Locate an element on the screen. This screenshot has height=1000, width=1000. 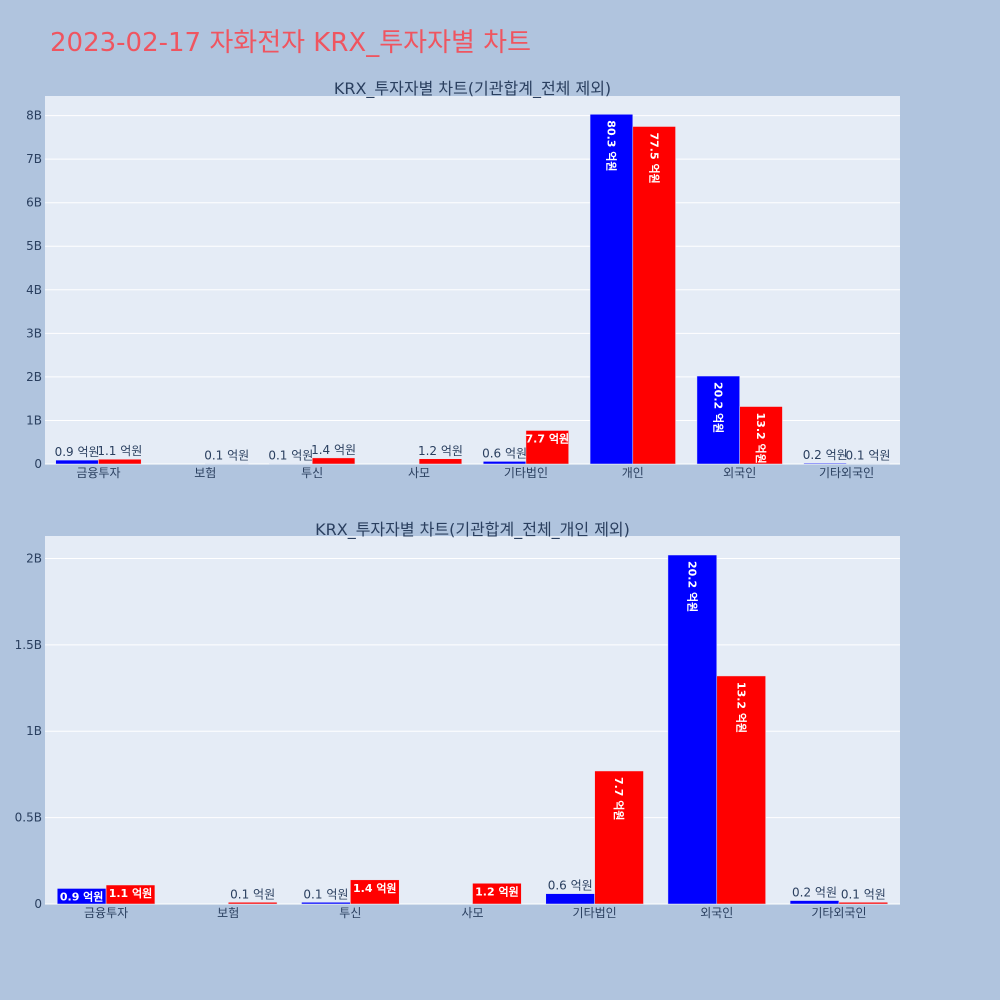
y-tick-label: 8B is located at coordinates (34, 116).